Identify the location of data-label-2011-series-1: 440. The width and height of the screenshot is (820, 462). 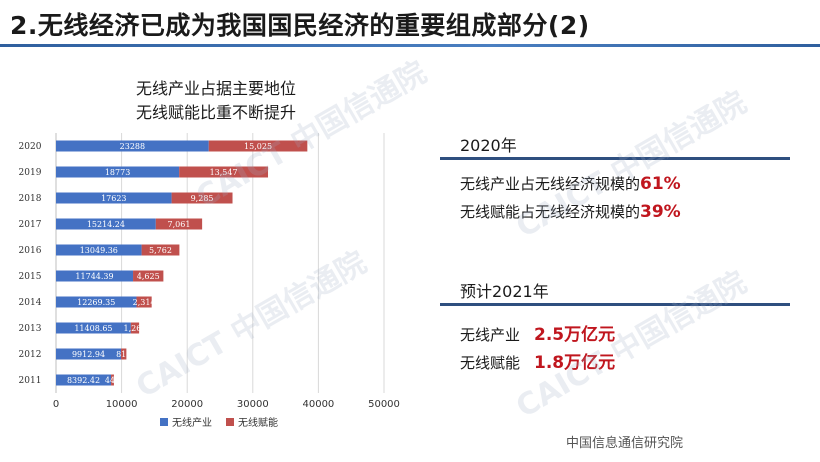
(112, 380).